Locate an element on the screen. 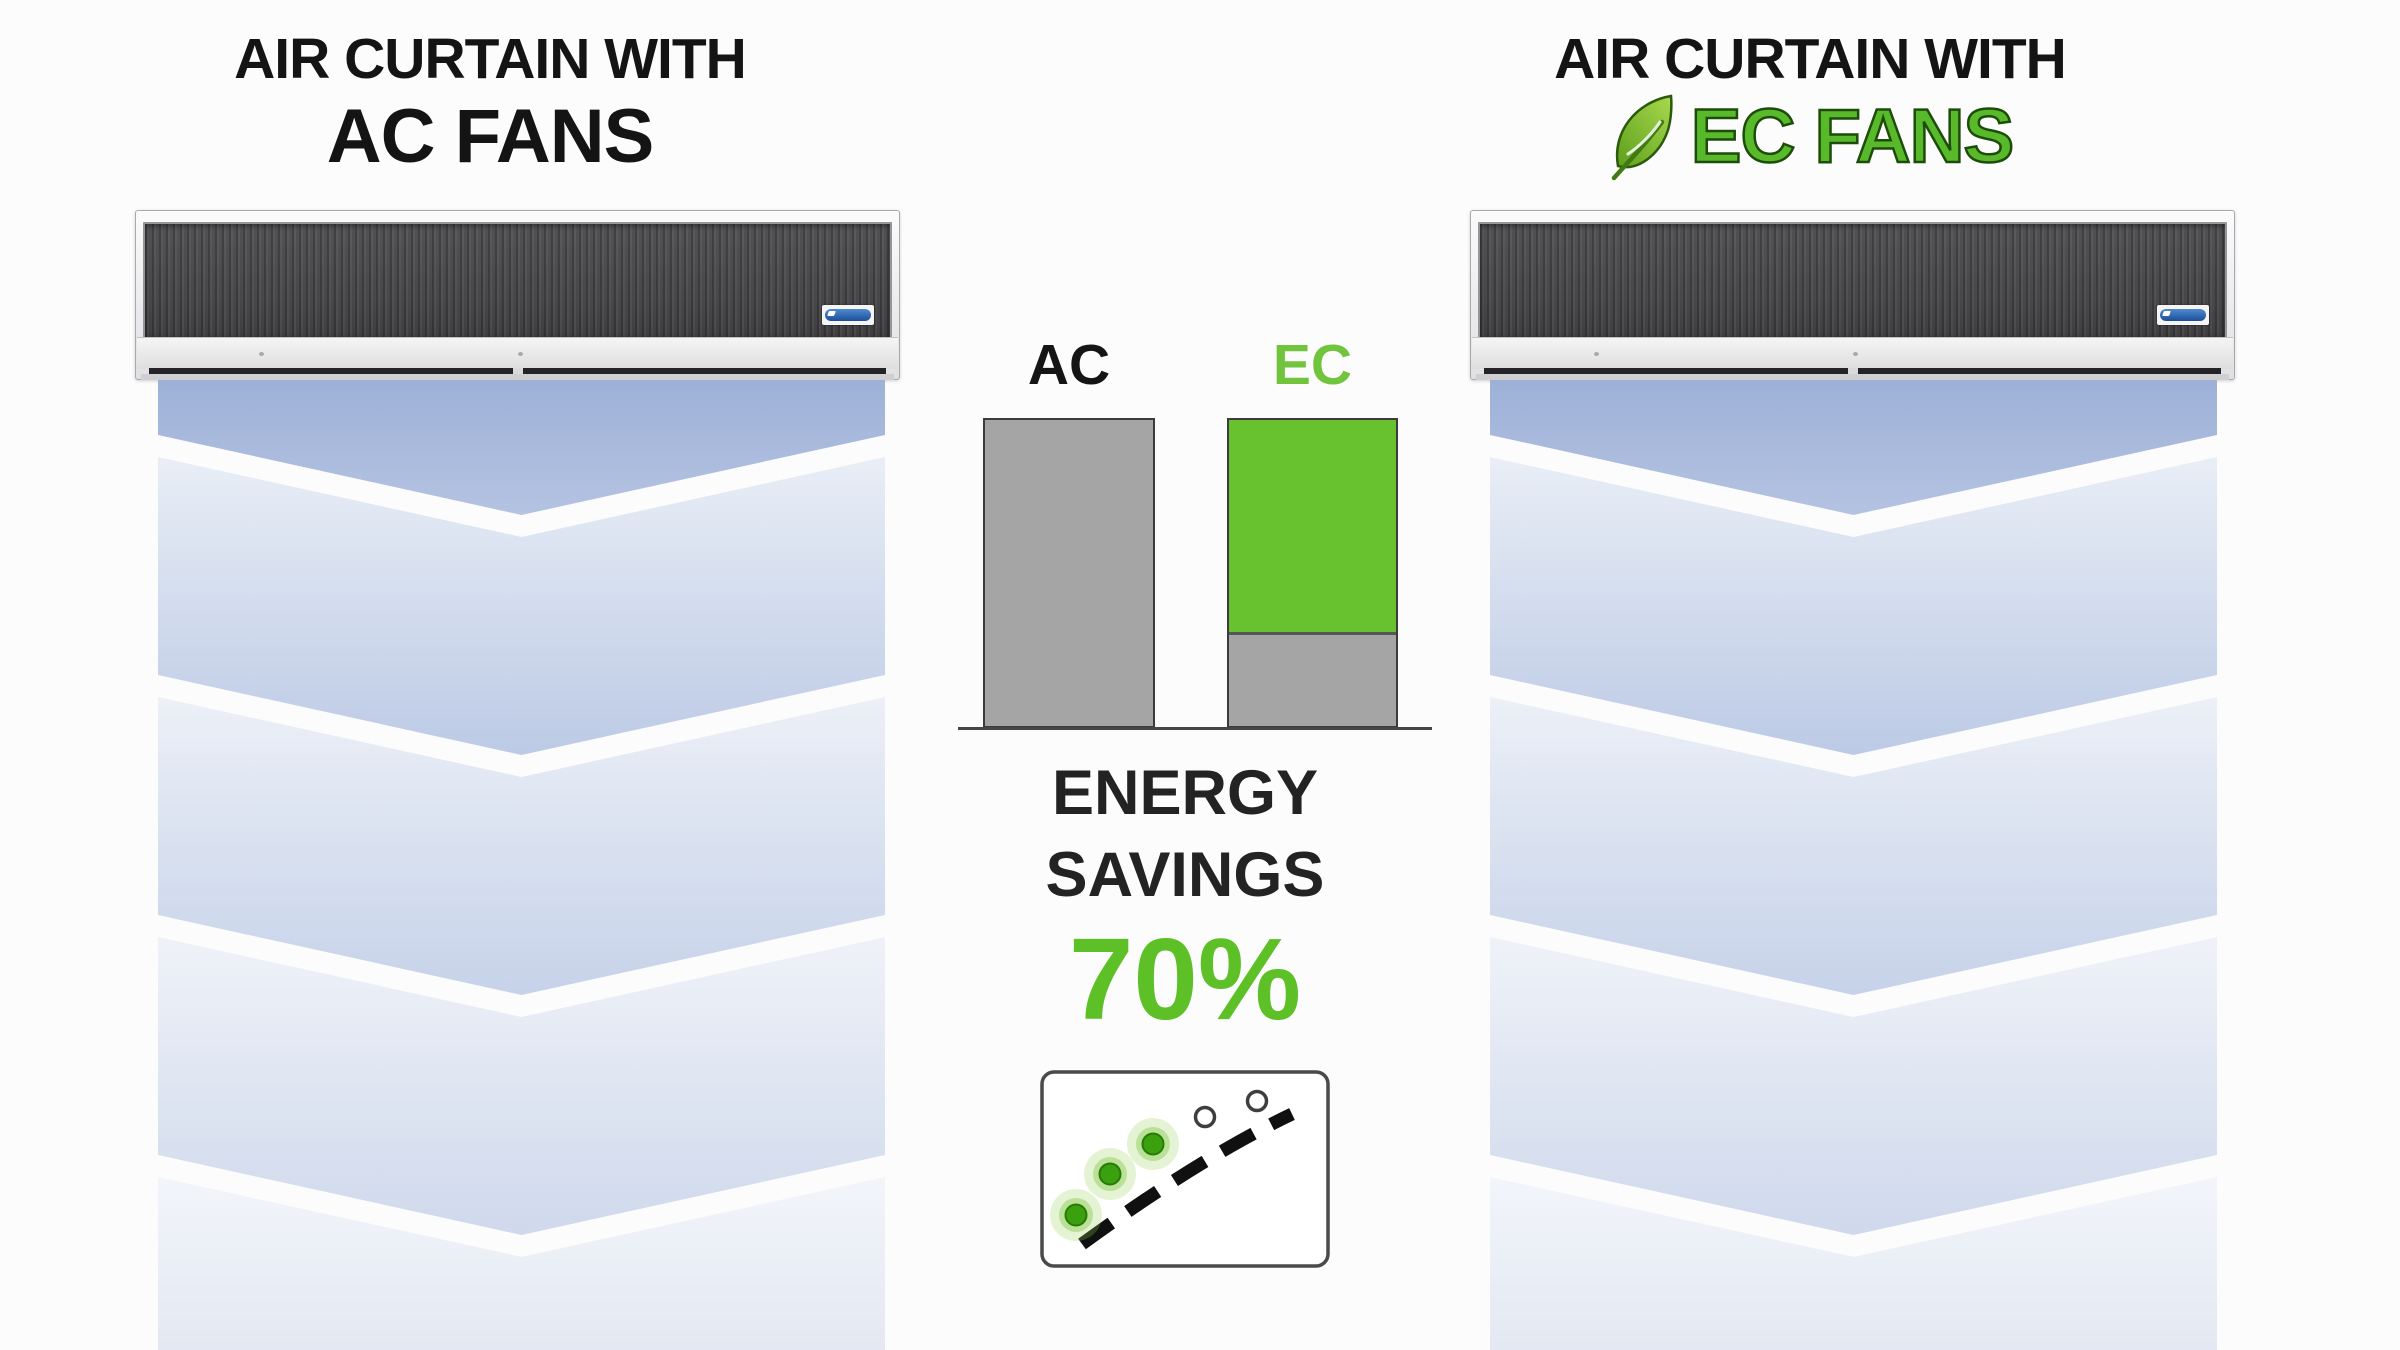 Image resolution: width=2400 pixels, height=1350 pixels. air-curtain-unit-right is located at coordinates (1852, 295).